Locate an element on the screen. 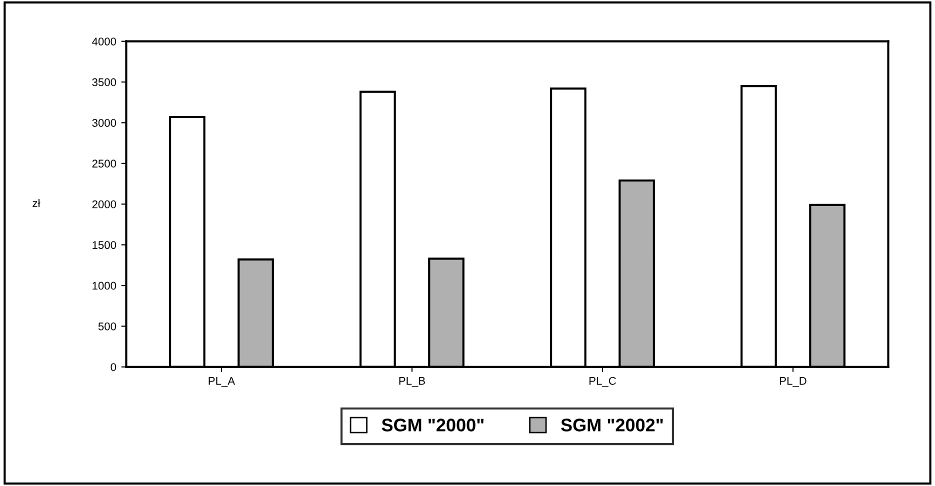 This screenshot has height=486, width=935. y-tick-label: 1500 is located at coordinates (104, 245).